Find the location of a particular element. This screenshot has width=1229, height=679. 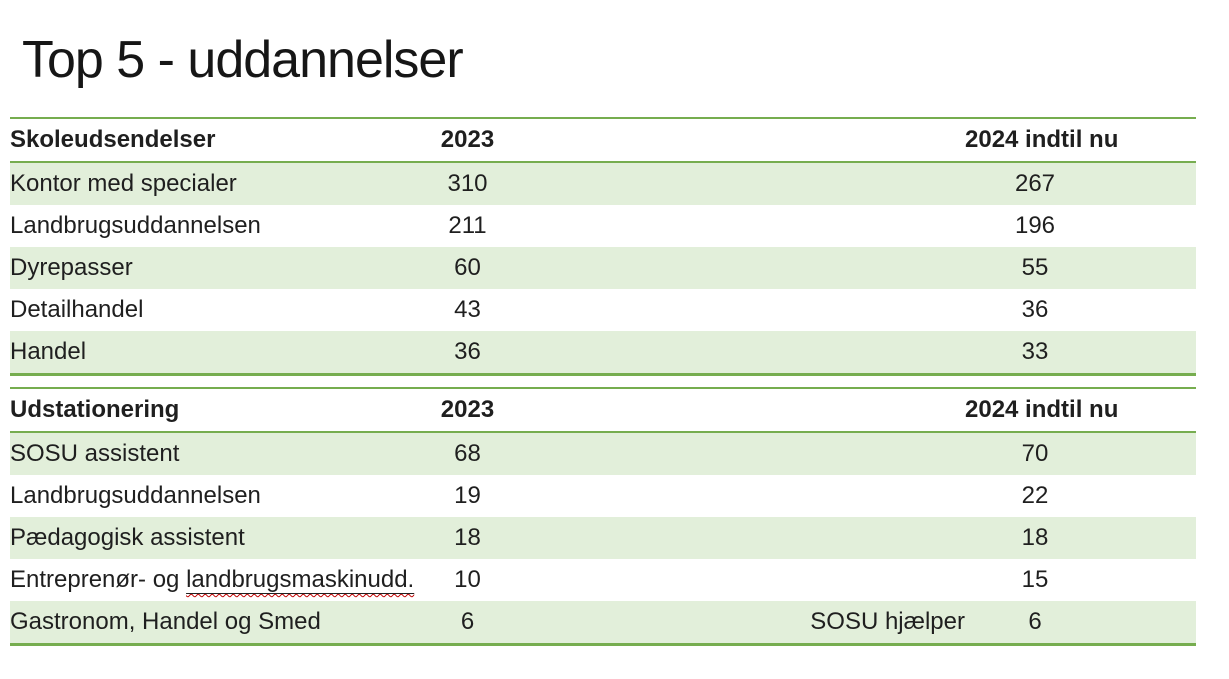

table-row: SOSU assistent 68 70 is located at coordinates (603, 453).